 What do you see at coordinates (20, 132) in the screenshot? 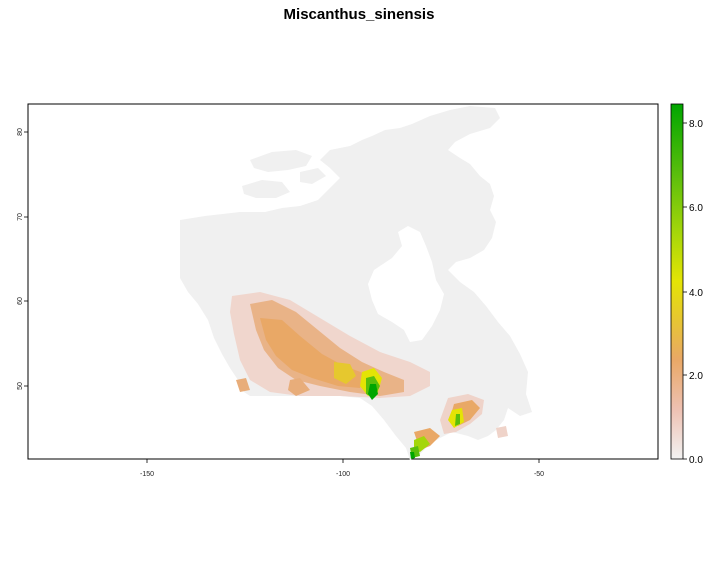
I see `y-tick-label: 80` at bounding box center [20, 132].